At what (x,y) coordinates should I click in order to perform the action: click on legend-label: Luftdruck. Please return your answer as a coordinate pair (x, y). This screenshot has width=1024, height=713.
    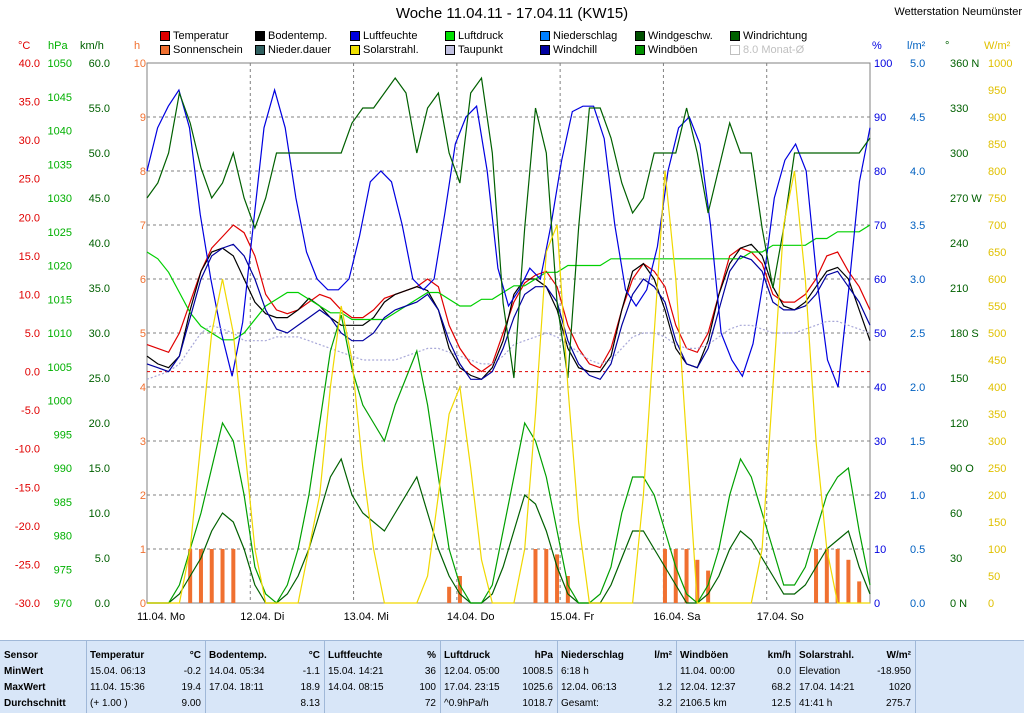
    Looking at the image, I should click on (481, 36).